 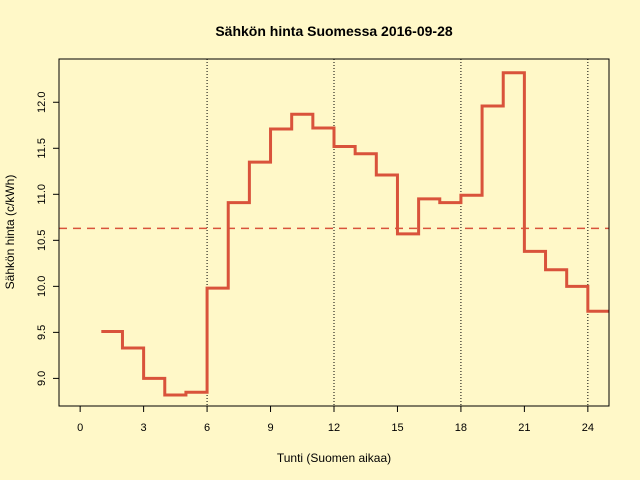 What do you see at coordinates (42, 194) in the screenshot?
I see `y-tick-label: 11.0` at bounding box center [42, 194].